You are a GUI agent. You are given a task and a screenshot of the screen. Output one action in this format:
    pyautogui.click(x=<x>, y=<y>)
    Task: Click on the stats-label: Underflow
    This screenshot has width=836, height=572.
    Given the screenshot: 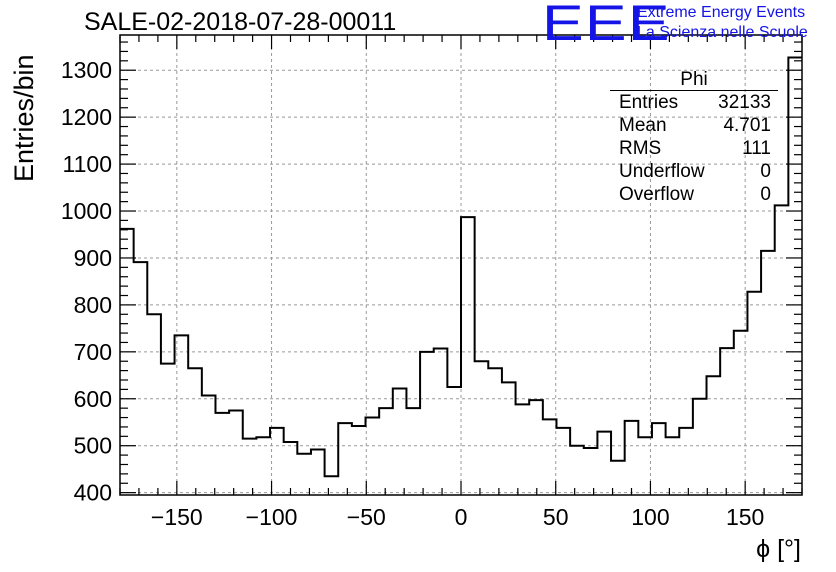 What is the action you would take?
    pyautogui.click(x=662, y=171)
    